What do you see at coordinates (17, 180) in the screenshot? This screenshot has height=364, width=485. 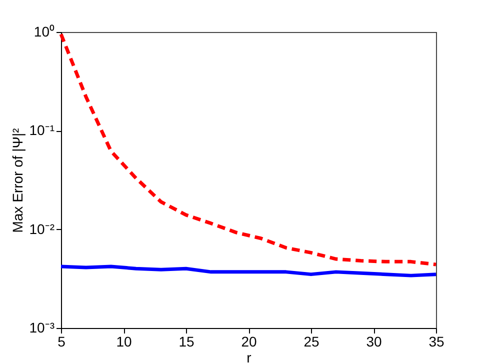 I see `y-axis-title: Max Error of |Ψ|²` at bounding box center [17, 180].